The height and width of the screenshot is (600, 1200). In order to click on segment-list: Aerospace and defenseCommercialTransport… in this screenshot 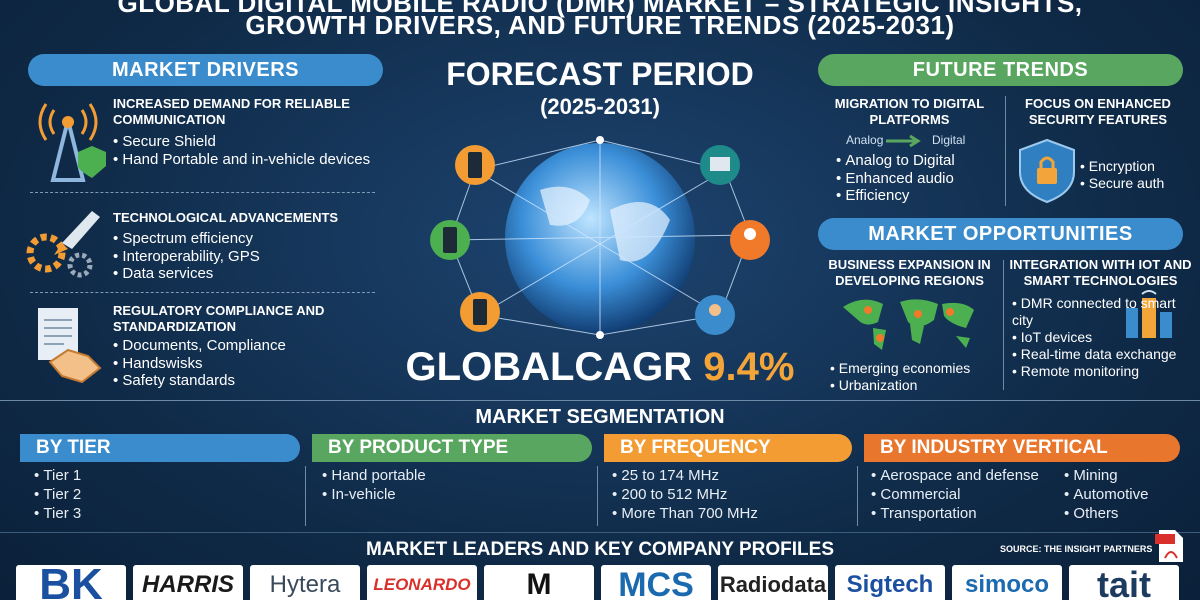, I will do `click(955, 494)`.